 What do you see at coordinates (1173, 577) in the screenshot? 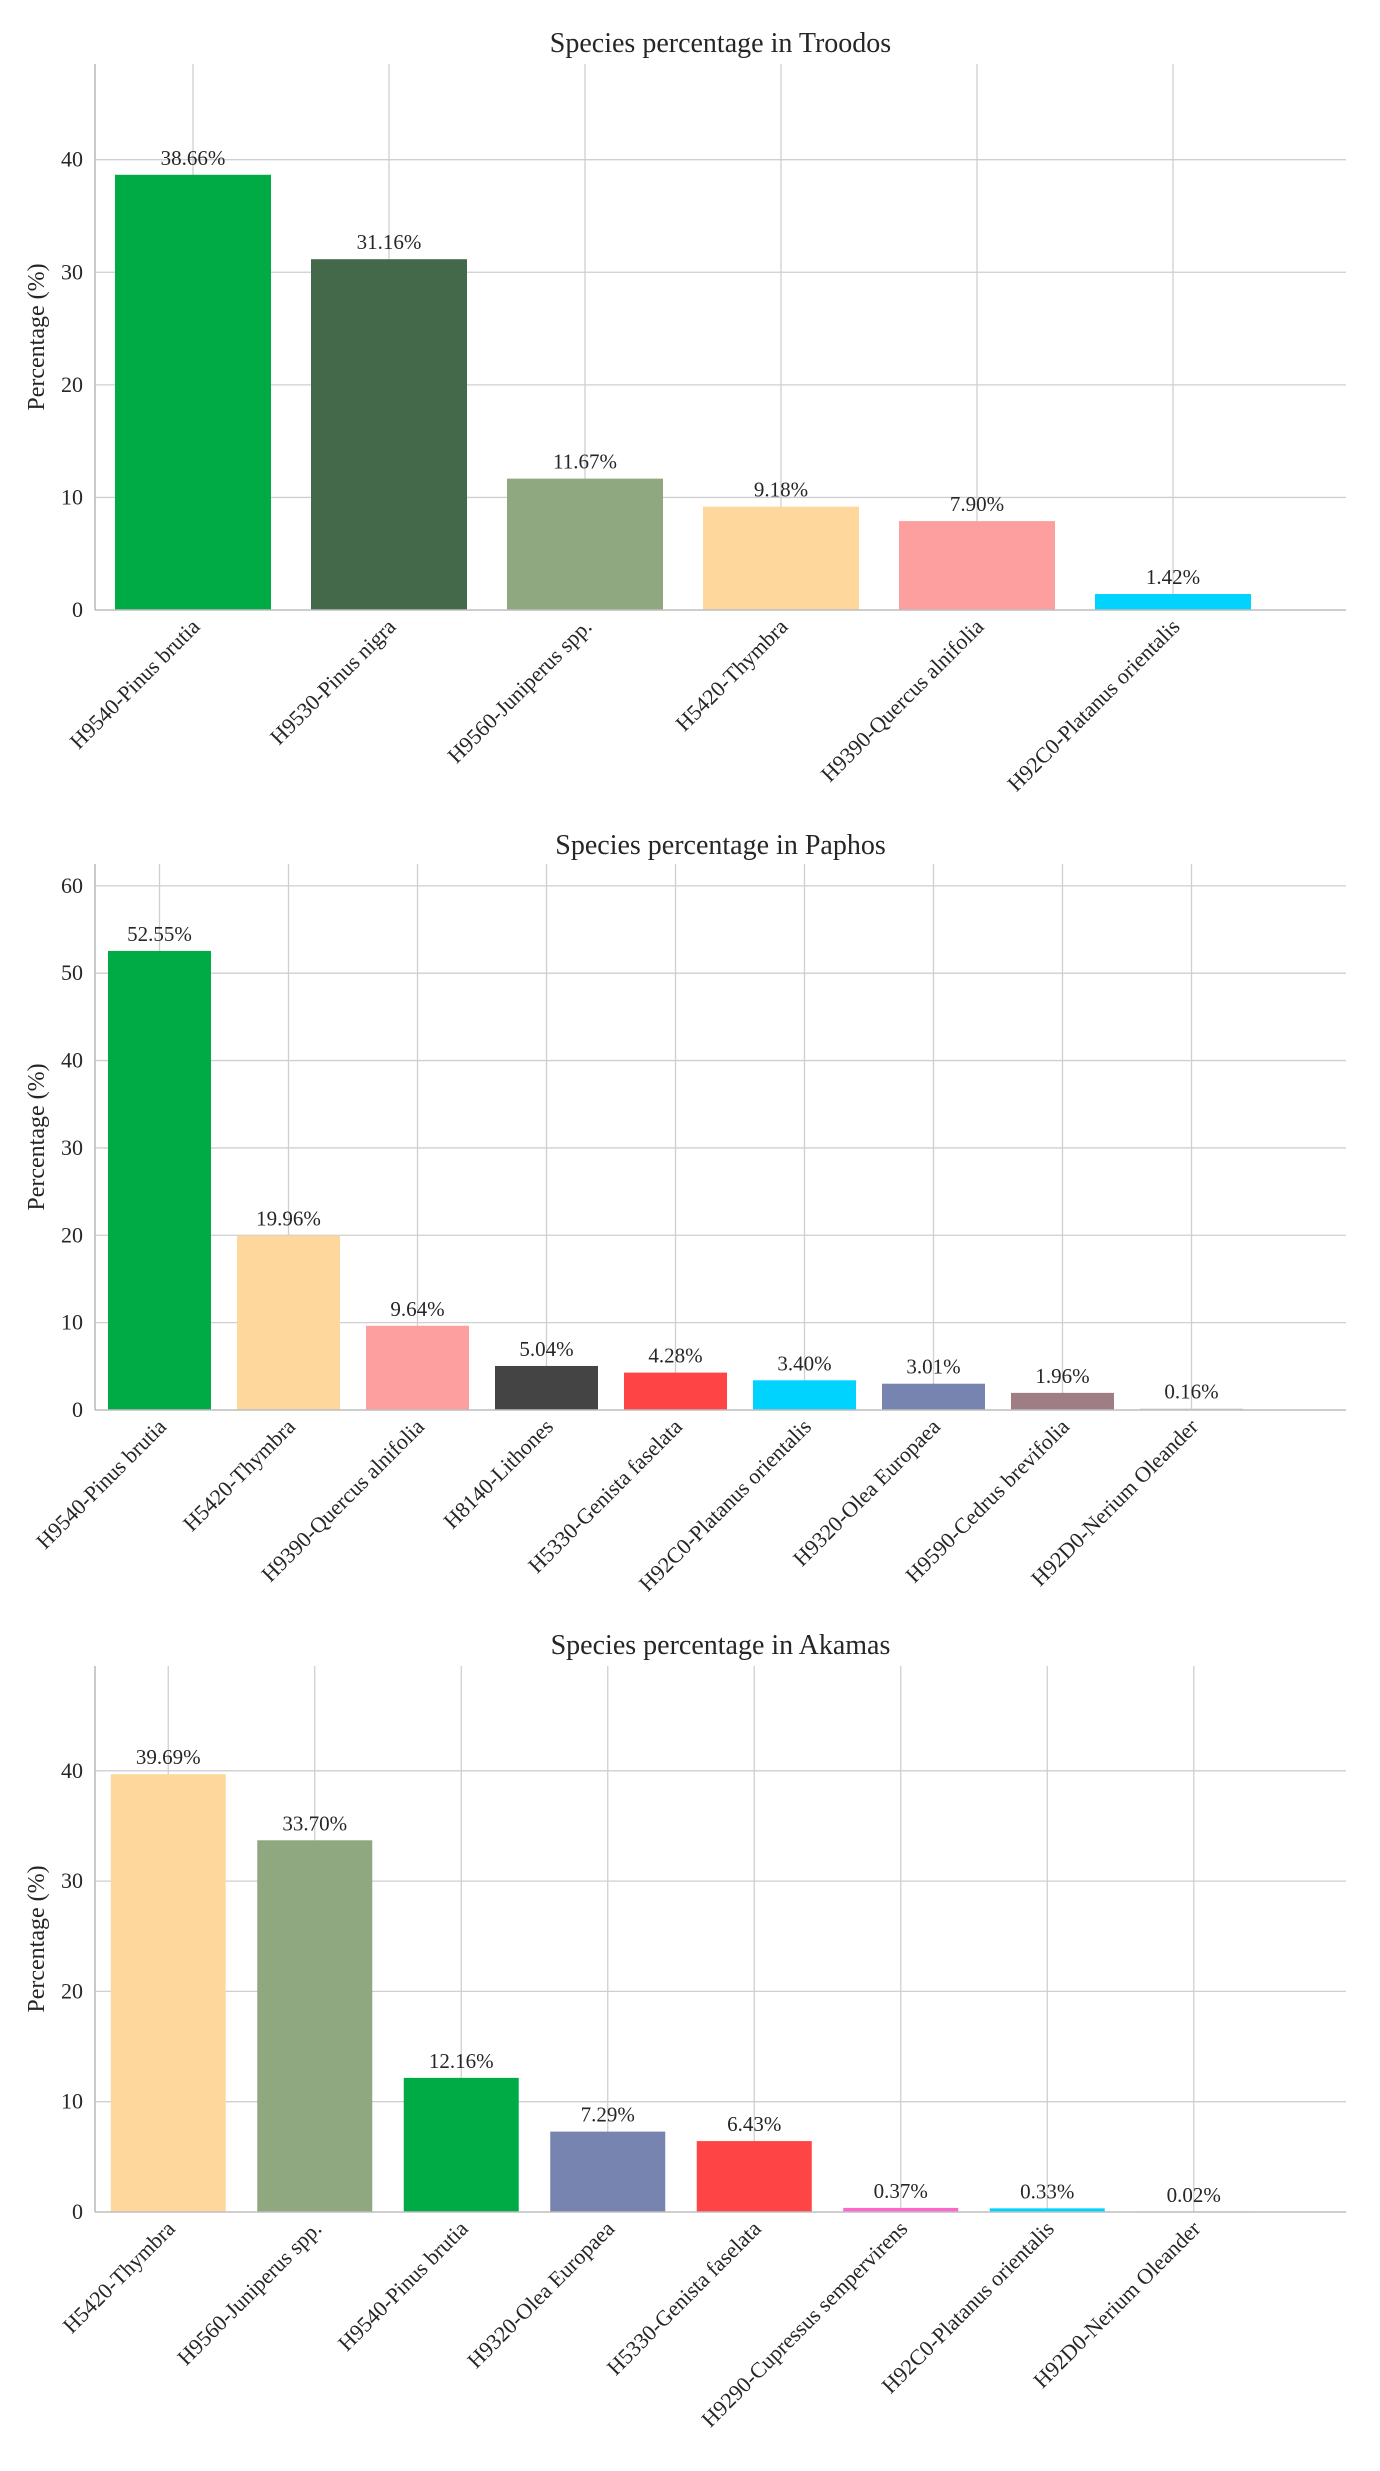
I see `bar-value-label: 1.42%` at bounding box center [1173, 577].